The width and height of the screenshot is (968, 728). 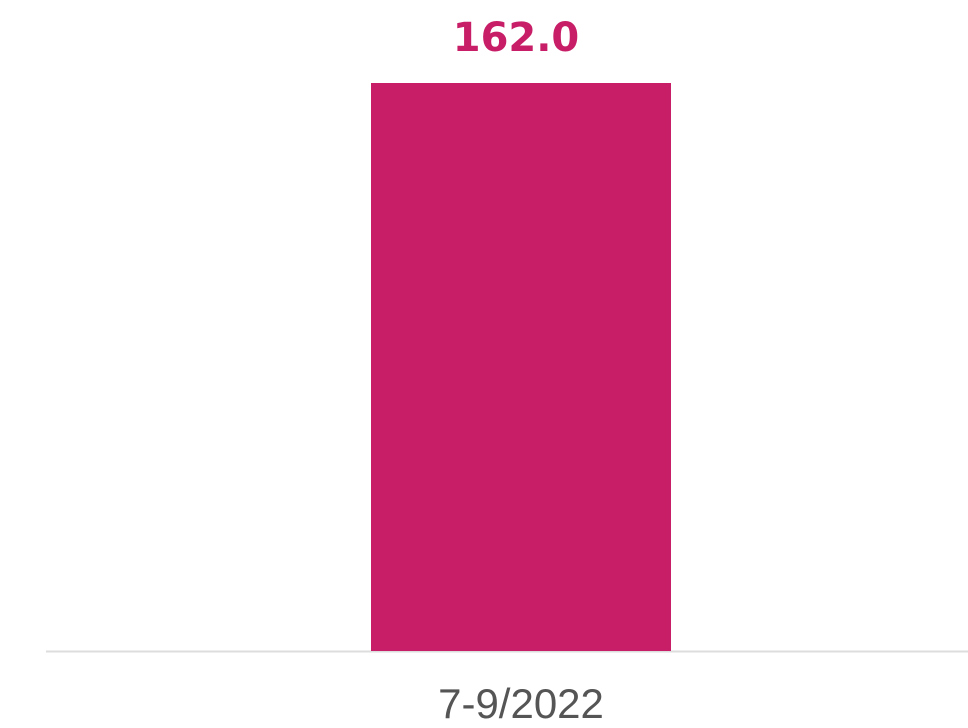 I want to click on data-label: 162.0, so click(x=516, y=38).